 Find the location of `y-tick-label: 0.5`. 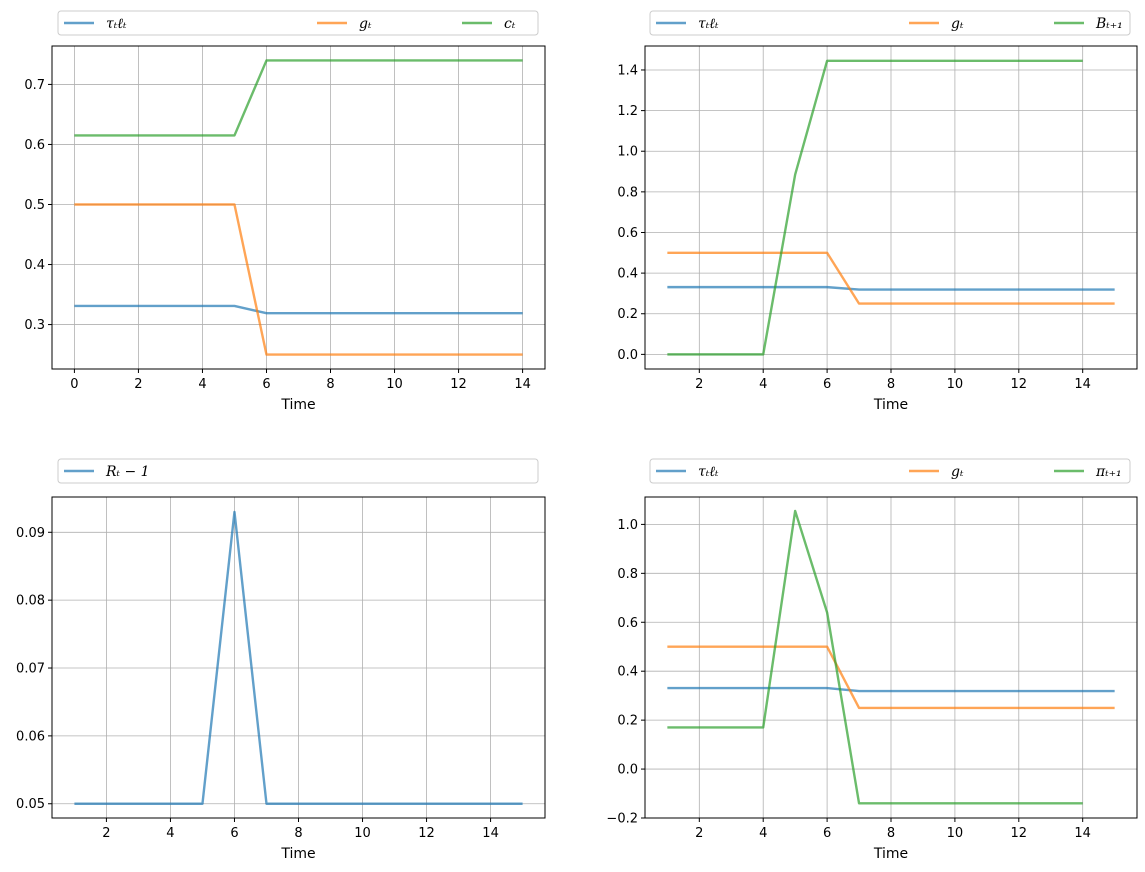

y-tick-label: 0.5 is located at coordinates (34, 205).